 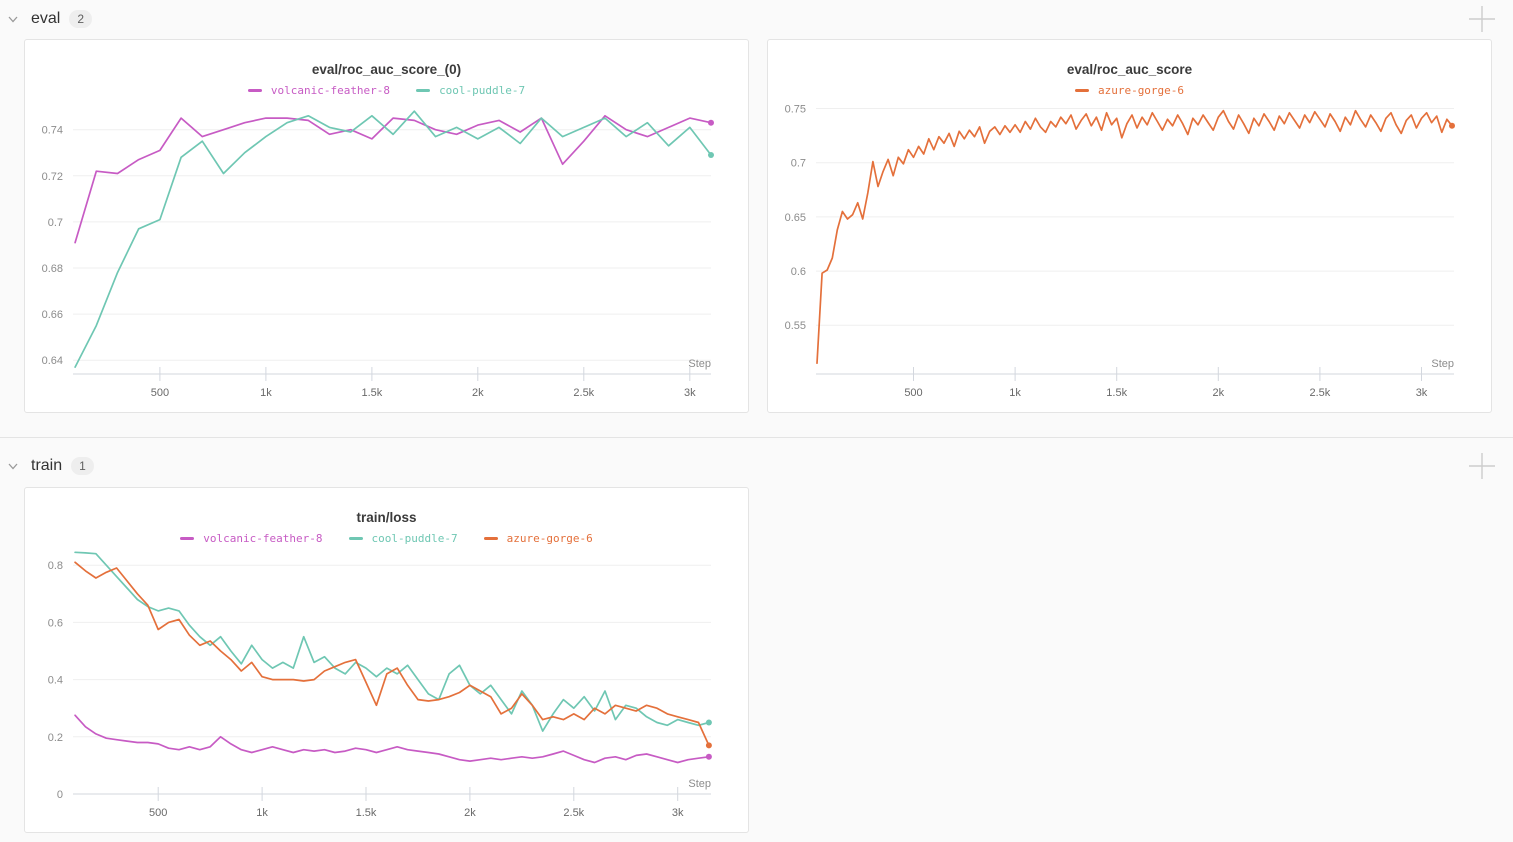 What do you see at coordinates (52, 131) in the screenshot?
I see `svg-text: 0.74` at bounding box center [52, 131].